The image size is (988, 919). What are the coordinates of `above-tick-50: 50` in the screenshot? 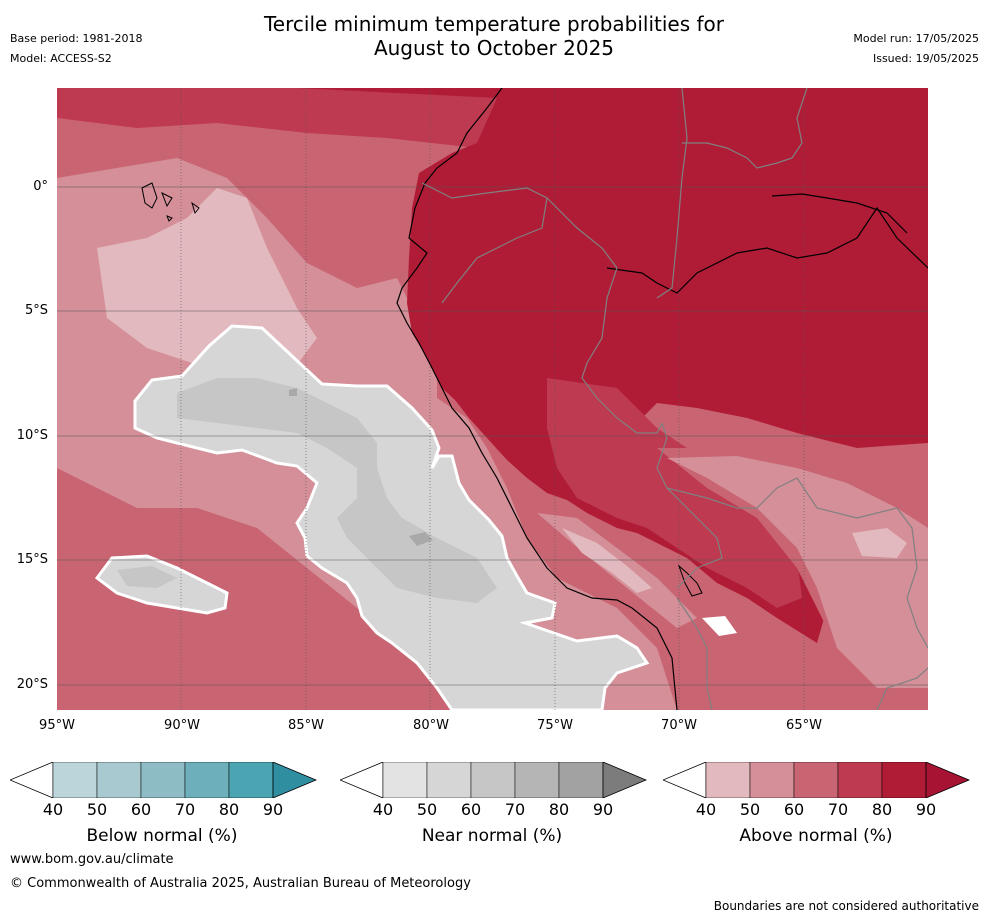 It's located at (750, 809).